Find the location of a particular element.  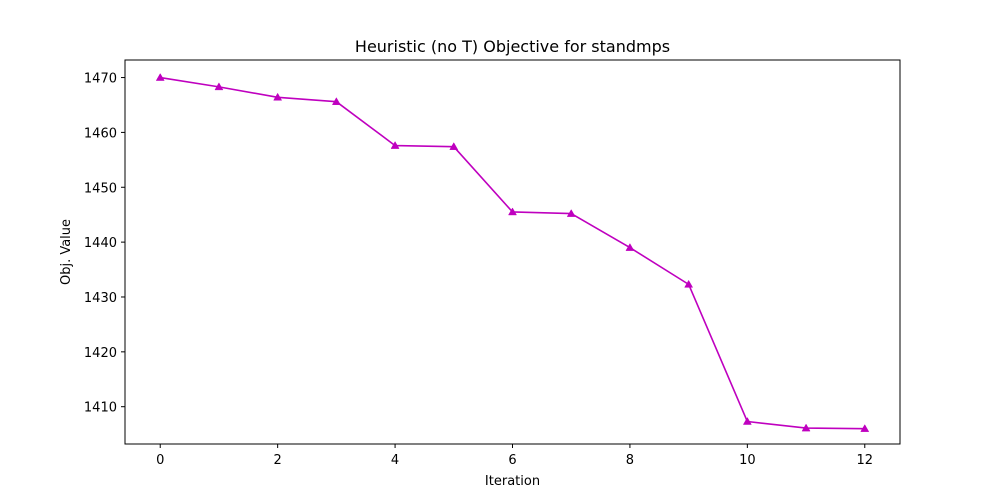

x-tick-label: 6 is located at coordinates (512, 460).